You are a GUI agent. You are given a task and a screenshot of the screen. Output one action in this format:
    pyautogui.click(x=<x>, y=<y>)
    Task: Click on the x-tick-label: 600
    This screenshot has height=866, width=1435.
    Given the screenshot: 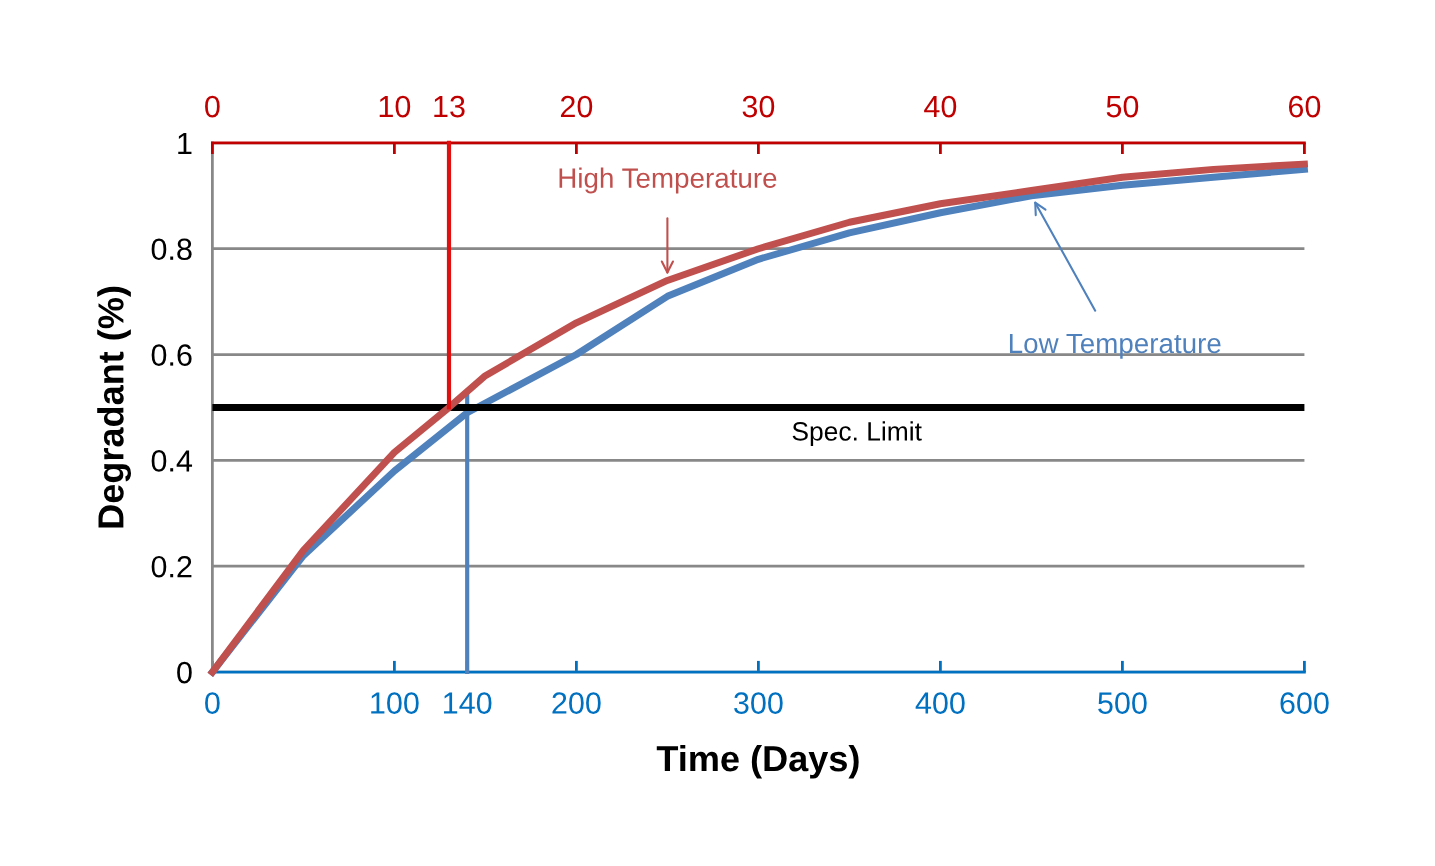 What is the action you would take?
    pyautogui.click(x=1304, y=703)
    